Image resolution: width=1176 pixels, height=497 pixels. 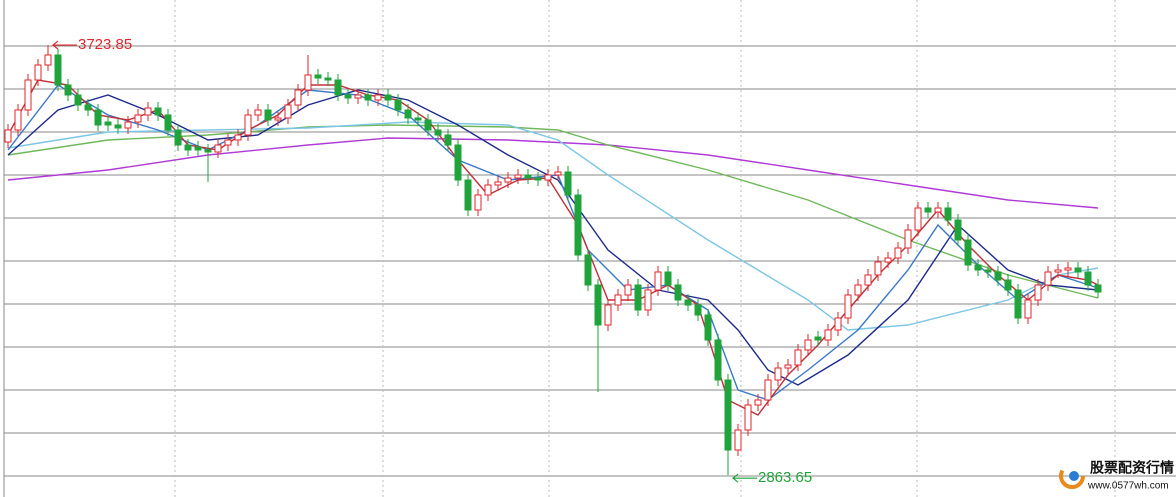 What do you see at coordinates (1072, 476) in the screenshot?
I see `logo` at bounding box center [1072, 476].